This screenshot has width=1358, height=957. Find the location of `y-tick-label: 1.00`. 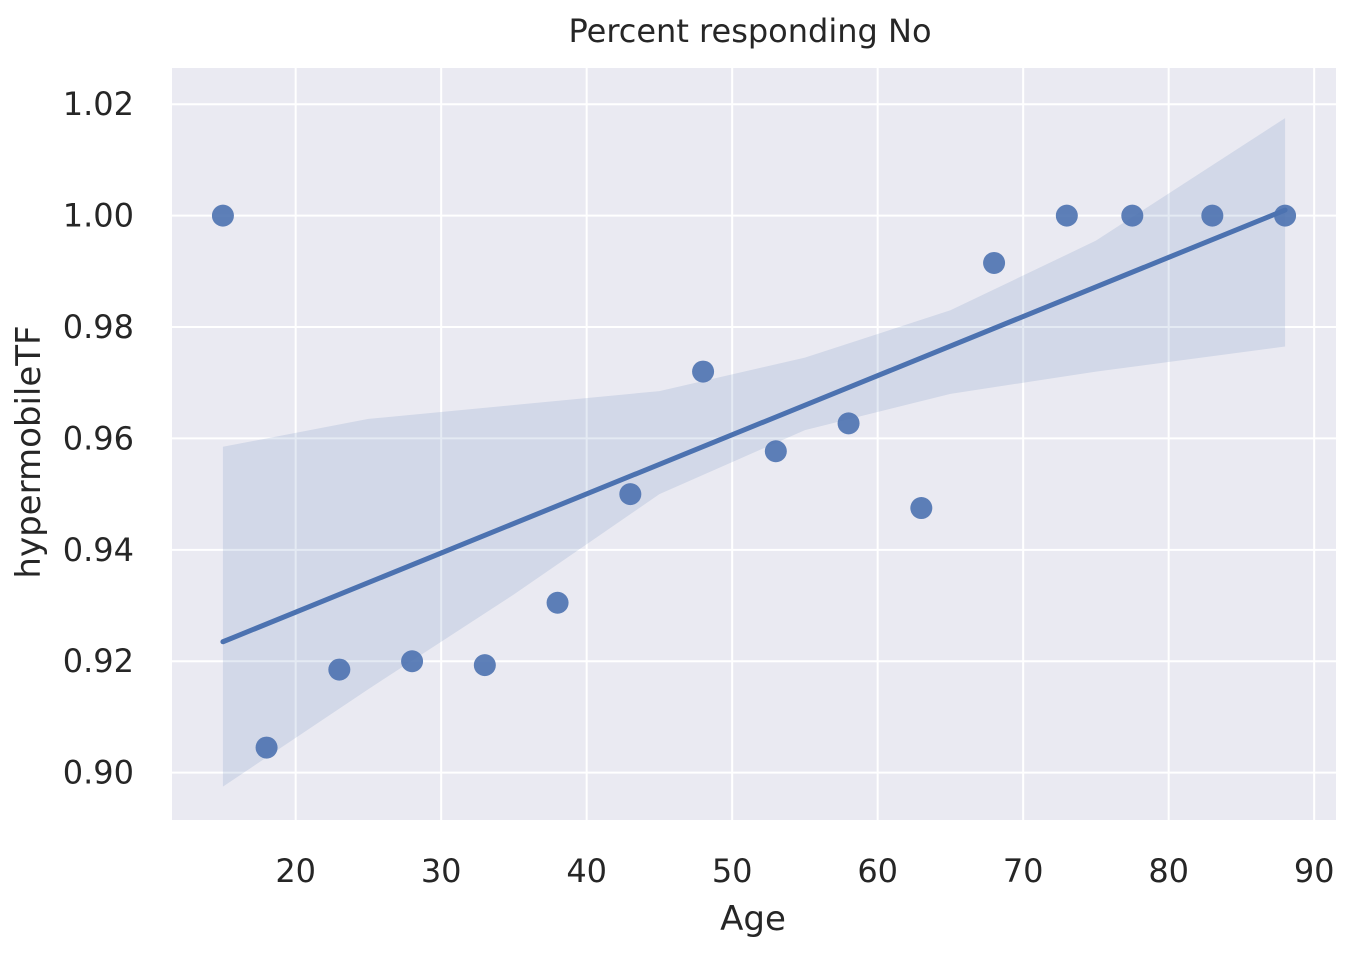

y-tick-label: 1.00 is located at coordinates (98, 216).